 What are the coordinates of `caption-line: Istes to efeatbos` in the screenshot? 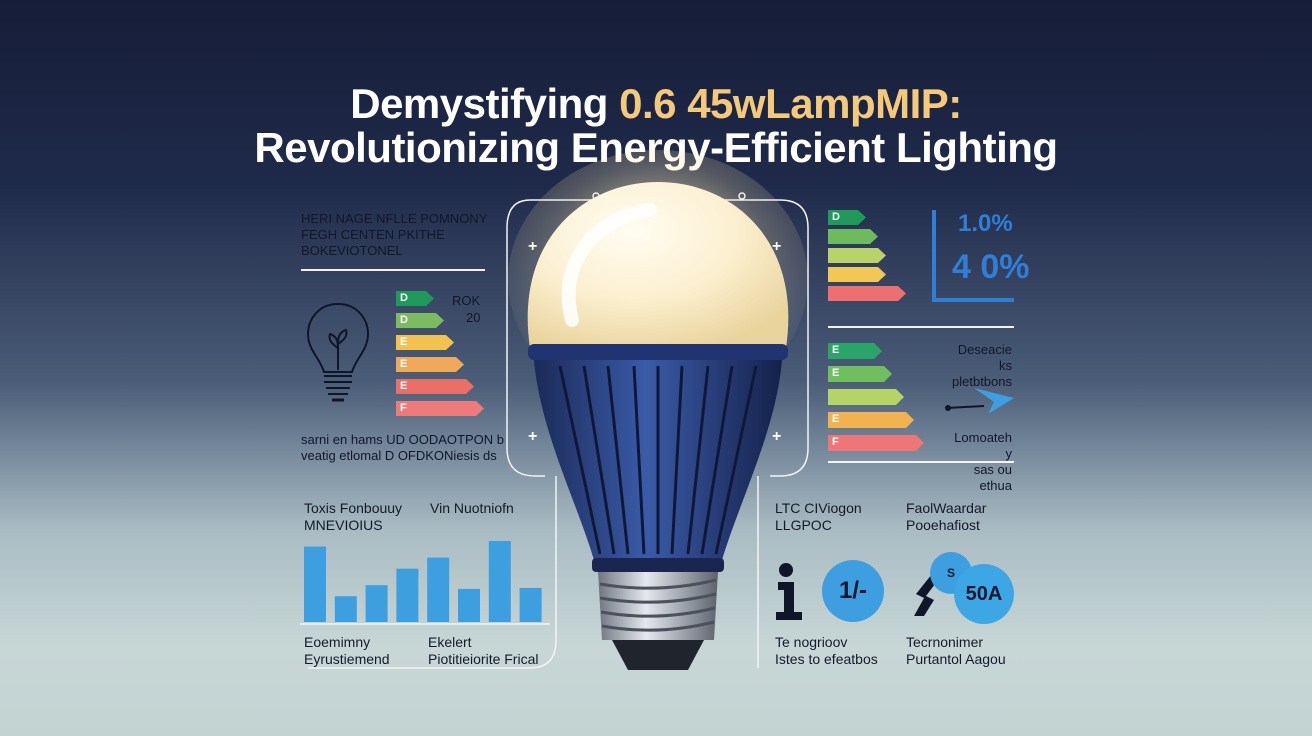 It's located at (826, 659).